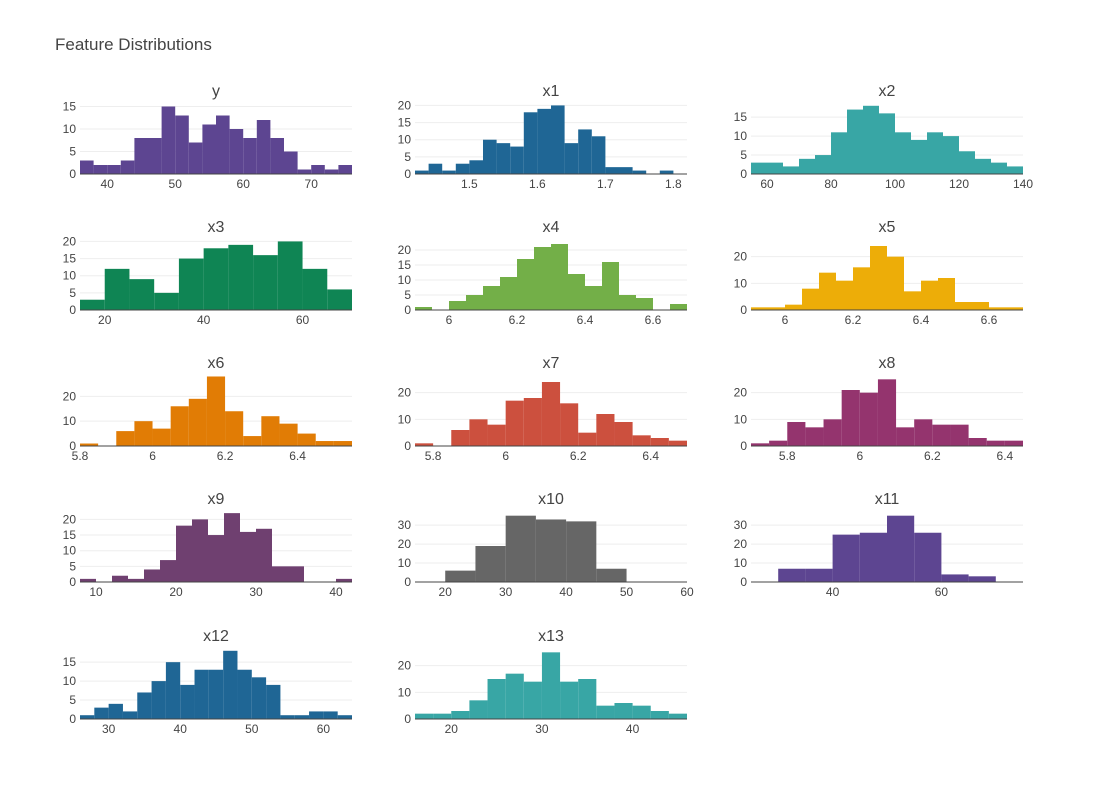 This screenshot has height=800, width=1103. I want to click on subplot-x9-x-tick-label: 40, so click(336, 592).